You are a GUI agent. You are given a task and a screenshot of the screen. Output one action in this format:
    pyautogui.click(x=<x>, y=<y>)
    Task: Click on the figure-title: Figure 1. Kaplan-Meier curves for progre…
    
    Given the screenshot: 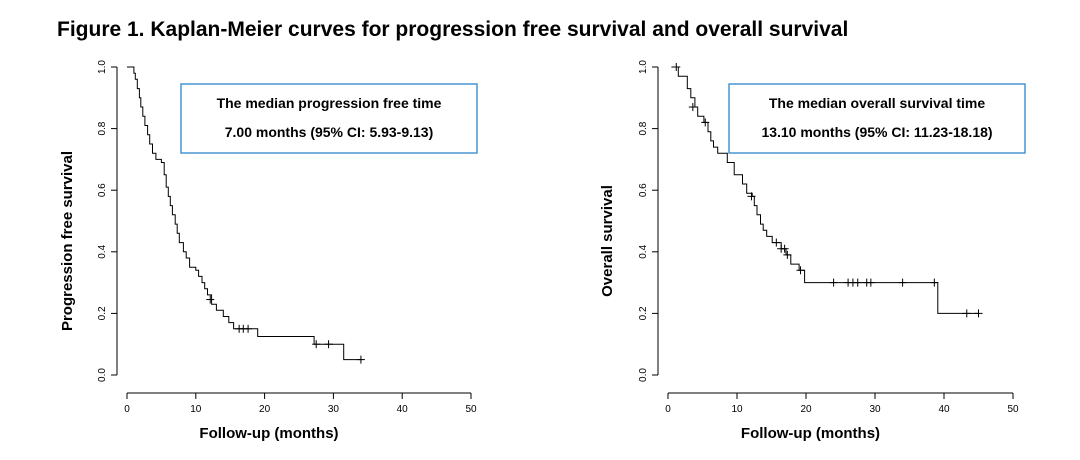 What is the action you would take?
    pyautogui.click(x=453, y=29)
    